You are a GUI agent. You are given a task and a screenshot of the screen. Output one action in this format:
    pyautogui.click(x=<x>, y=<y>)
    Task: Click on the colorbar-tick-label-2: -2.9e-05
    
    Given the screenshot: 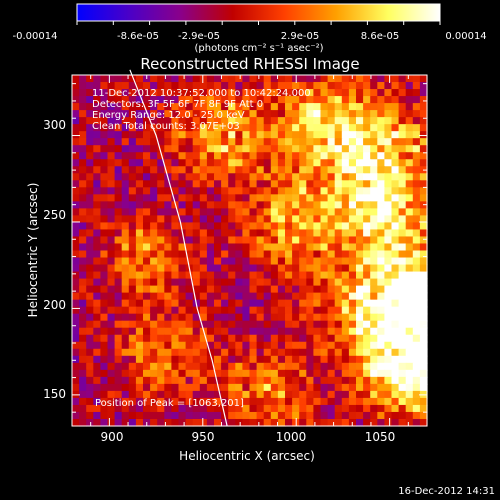 What is the action you would take?
    pyautogui.click(x=199, y=36)
    